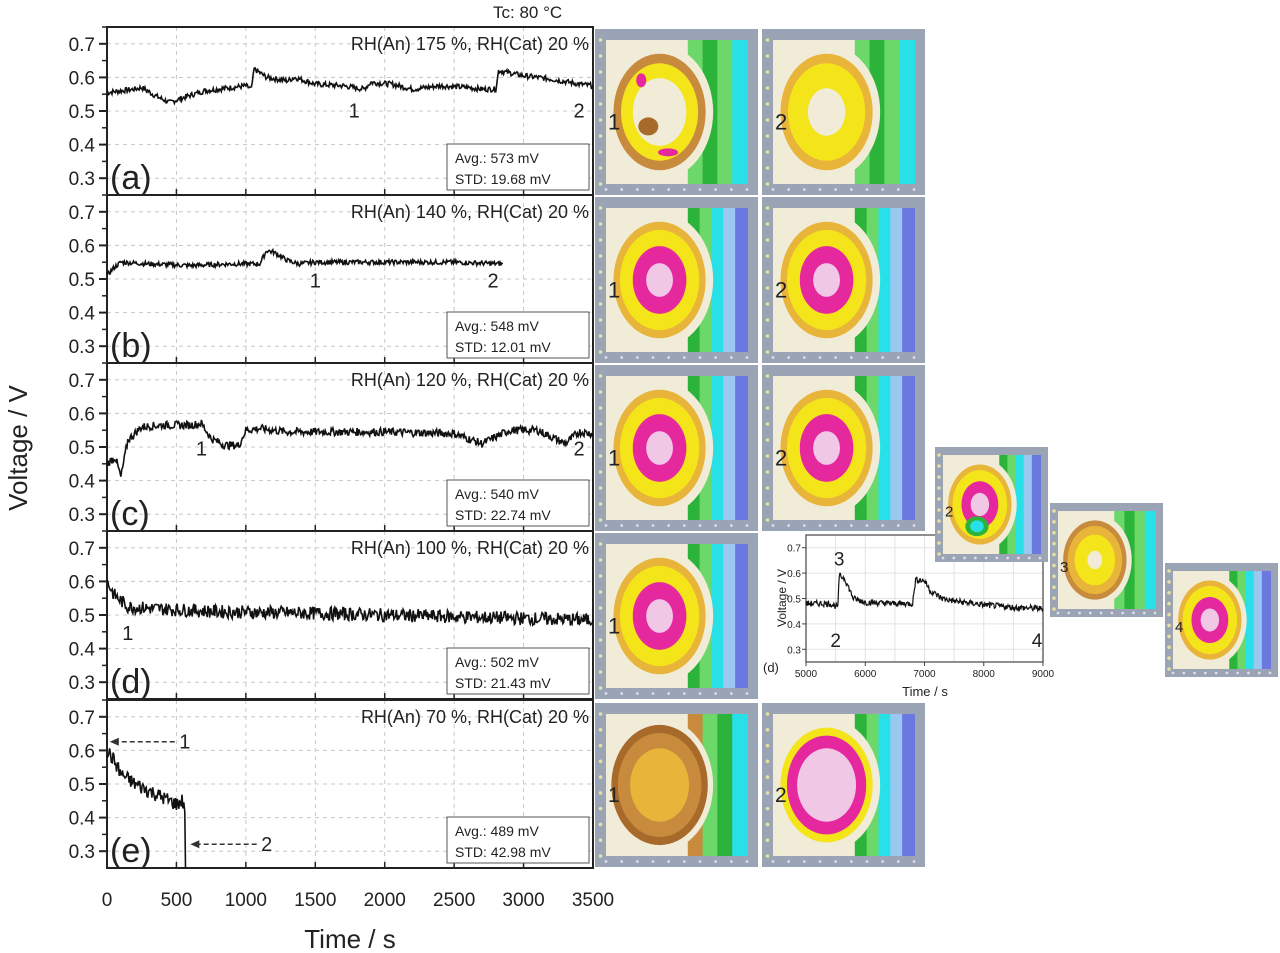 This screenshot has height=953, width=1280. Describe the element at coordinates (843, 280) in the screenshot. I see `heatmap-tile-4: 2` at that location.